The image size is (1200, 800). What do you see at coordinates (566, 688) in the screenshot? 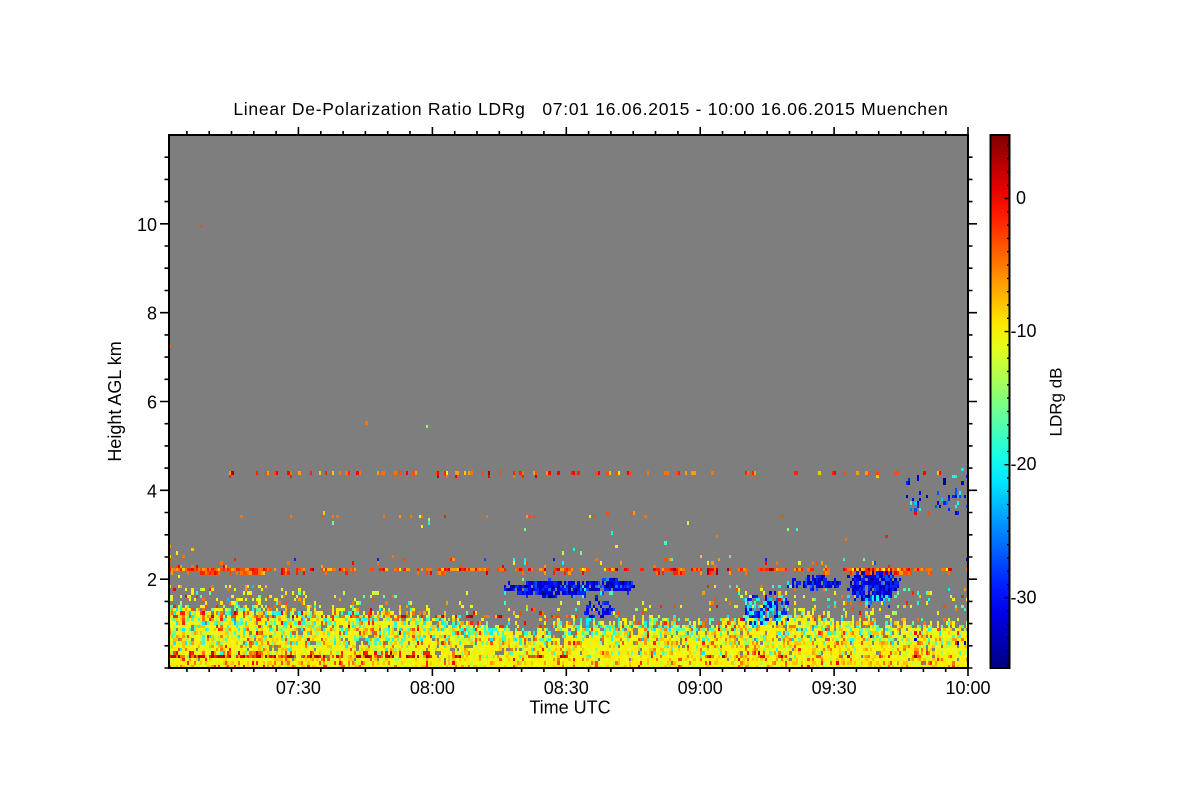
I see `svg-text: 08:30` at bounding box center [566, 688].